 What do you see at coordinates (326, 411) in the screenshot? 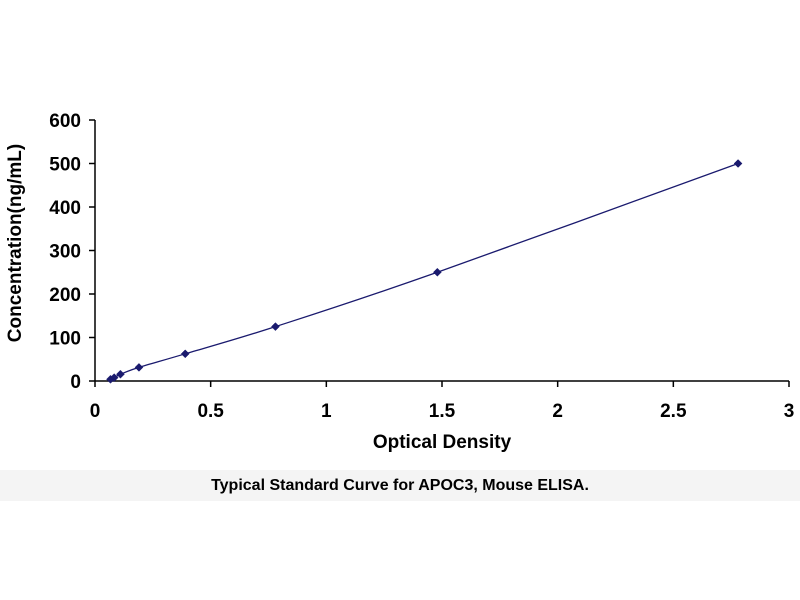
I see `x-tick-label: 1` at bounding box center [326, 411].